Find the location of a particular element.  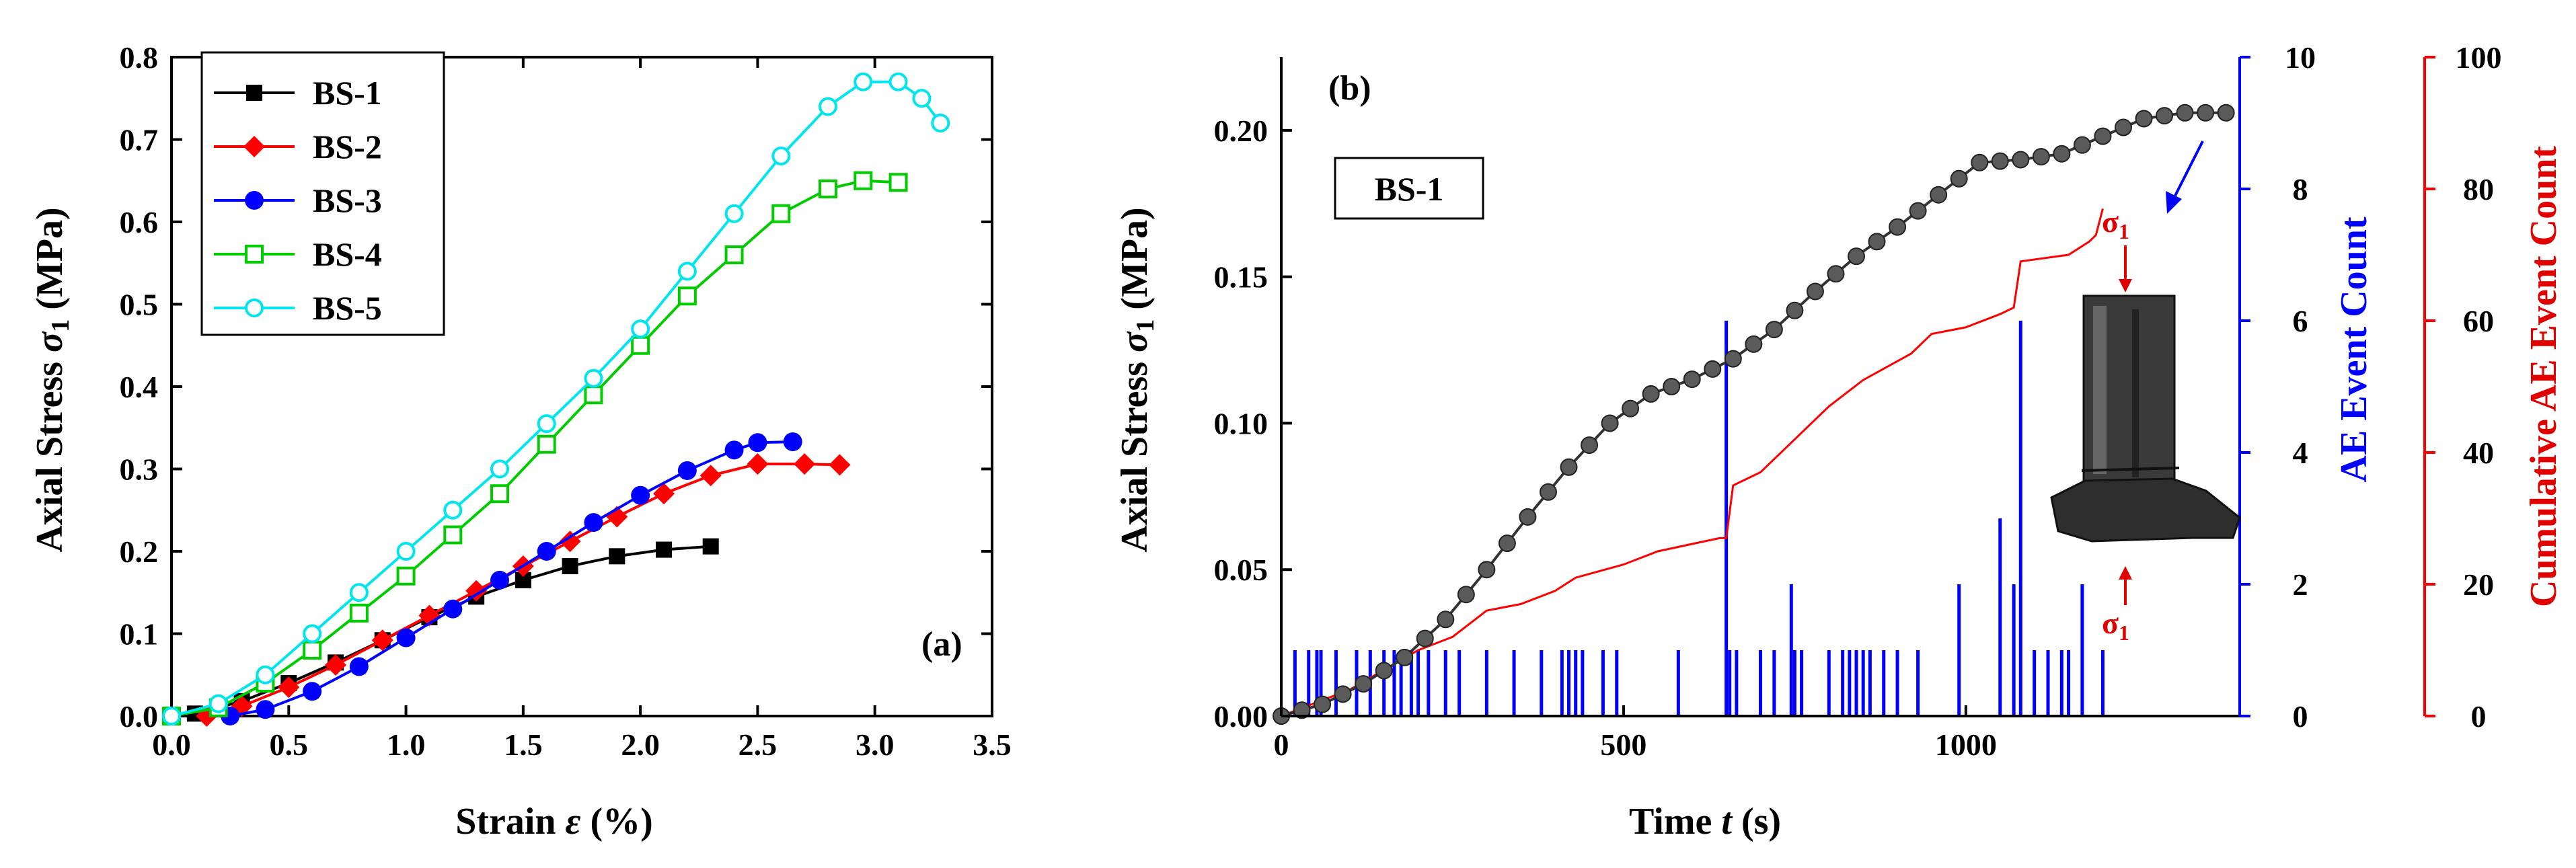

x-tick-label: 500 is located at coordinates (1623, 744).